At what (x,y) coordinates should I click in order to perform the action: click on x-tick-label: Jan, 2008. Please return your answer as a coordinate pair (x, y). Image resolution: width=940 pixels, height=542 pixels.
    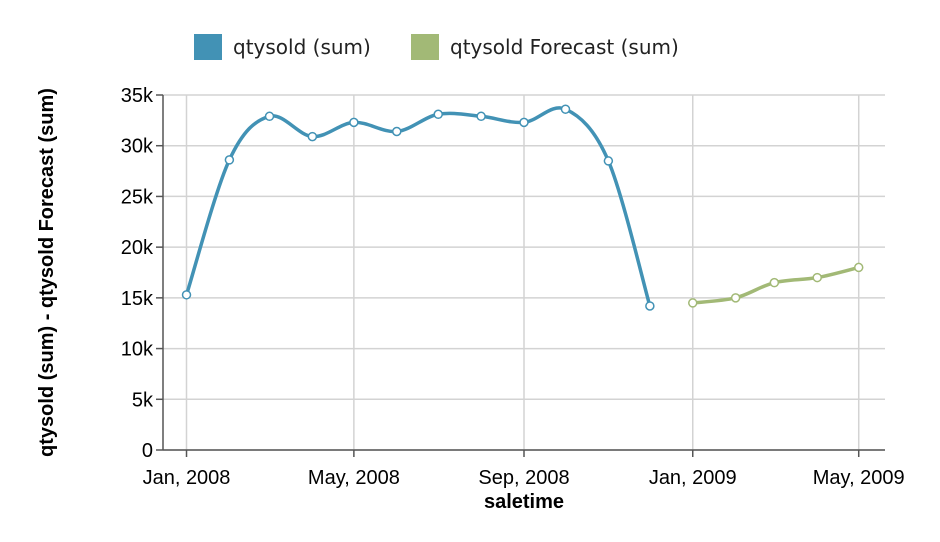
    Looking at the image, I should click on (187, 478).